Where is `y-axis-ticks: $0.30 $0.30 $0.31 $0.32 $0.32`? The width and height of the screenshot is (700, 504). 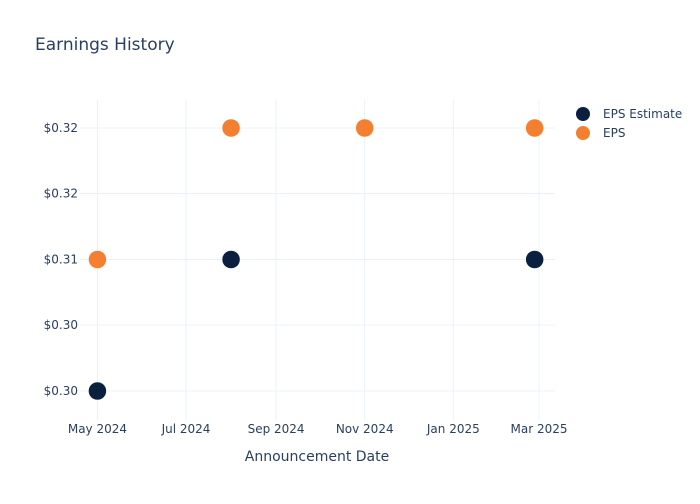 y-axis-ticks: $0.30 $0.30 $0.31 $0.32 $0.32 is located at coordinates (61, 259).